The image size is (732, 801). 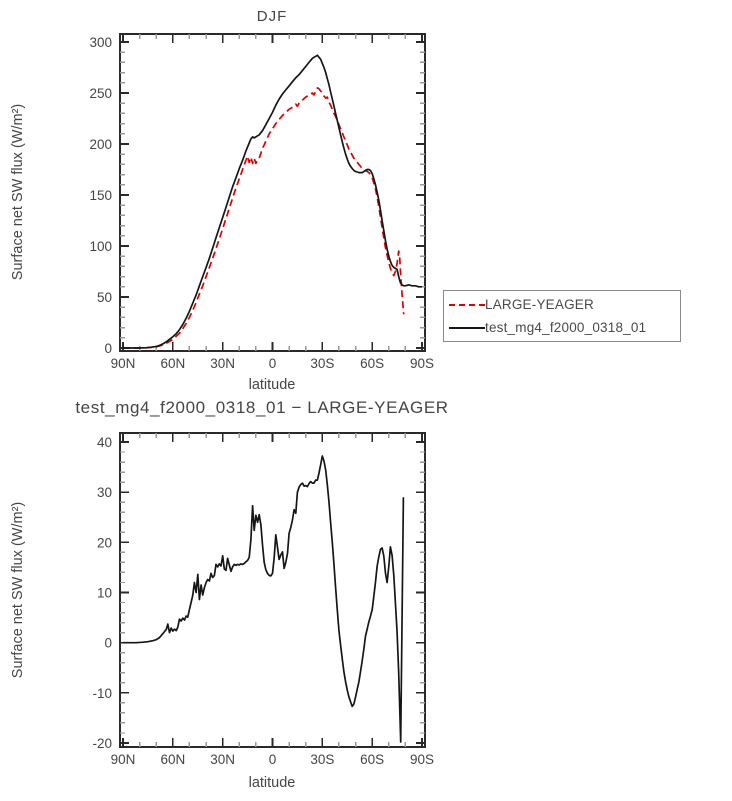 I want to click on y-tick-label: -10, so click(x=102, y=693).